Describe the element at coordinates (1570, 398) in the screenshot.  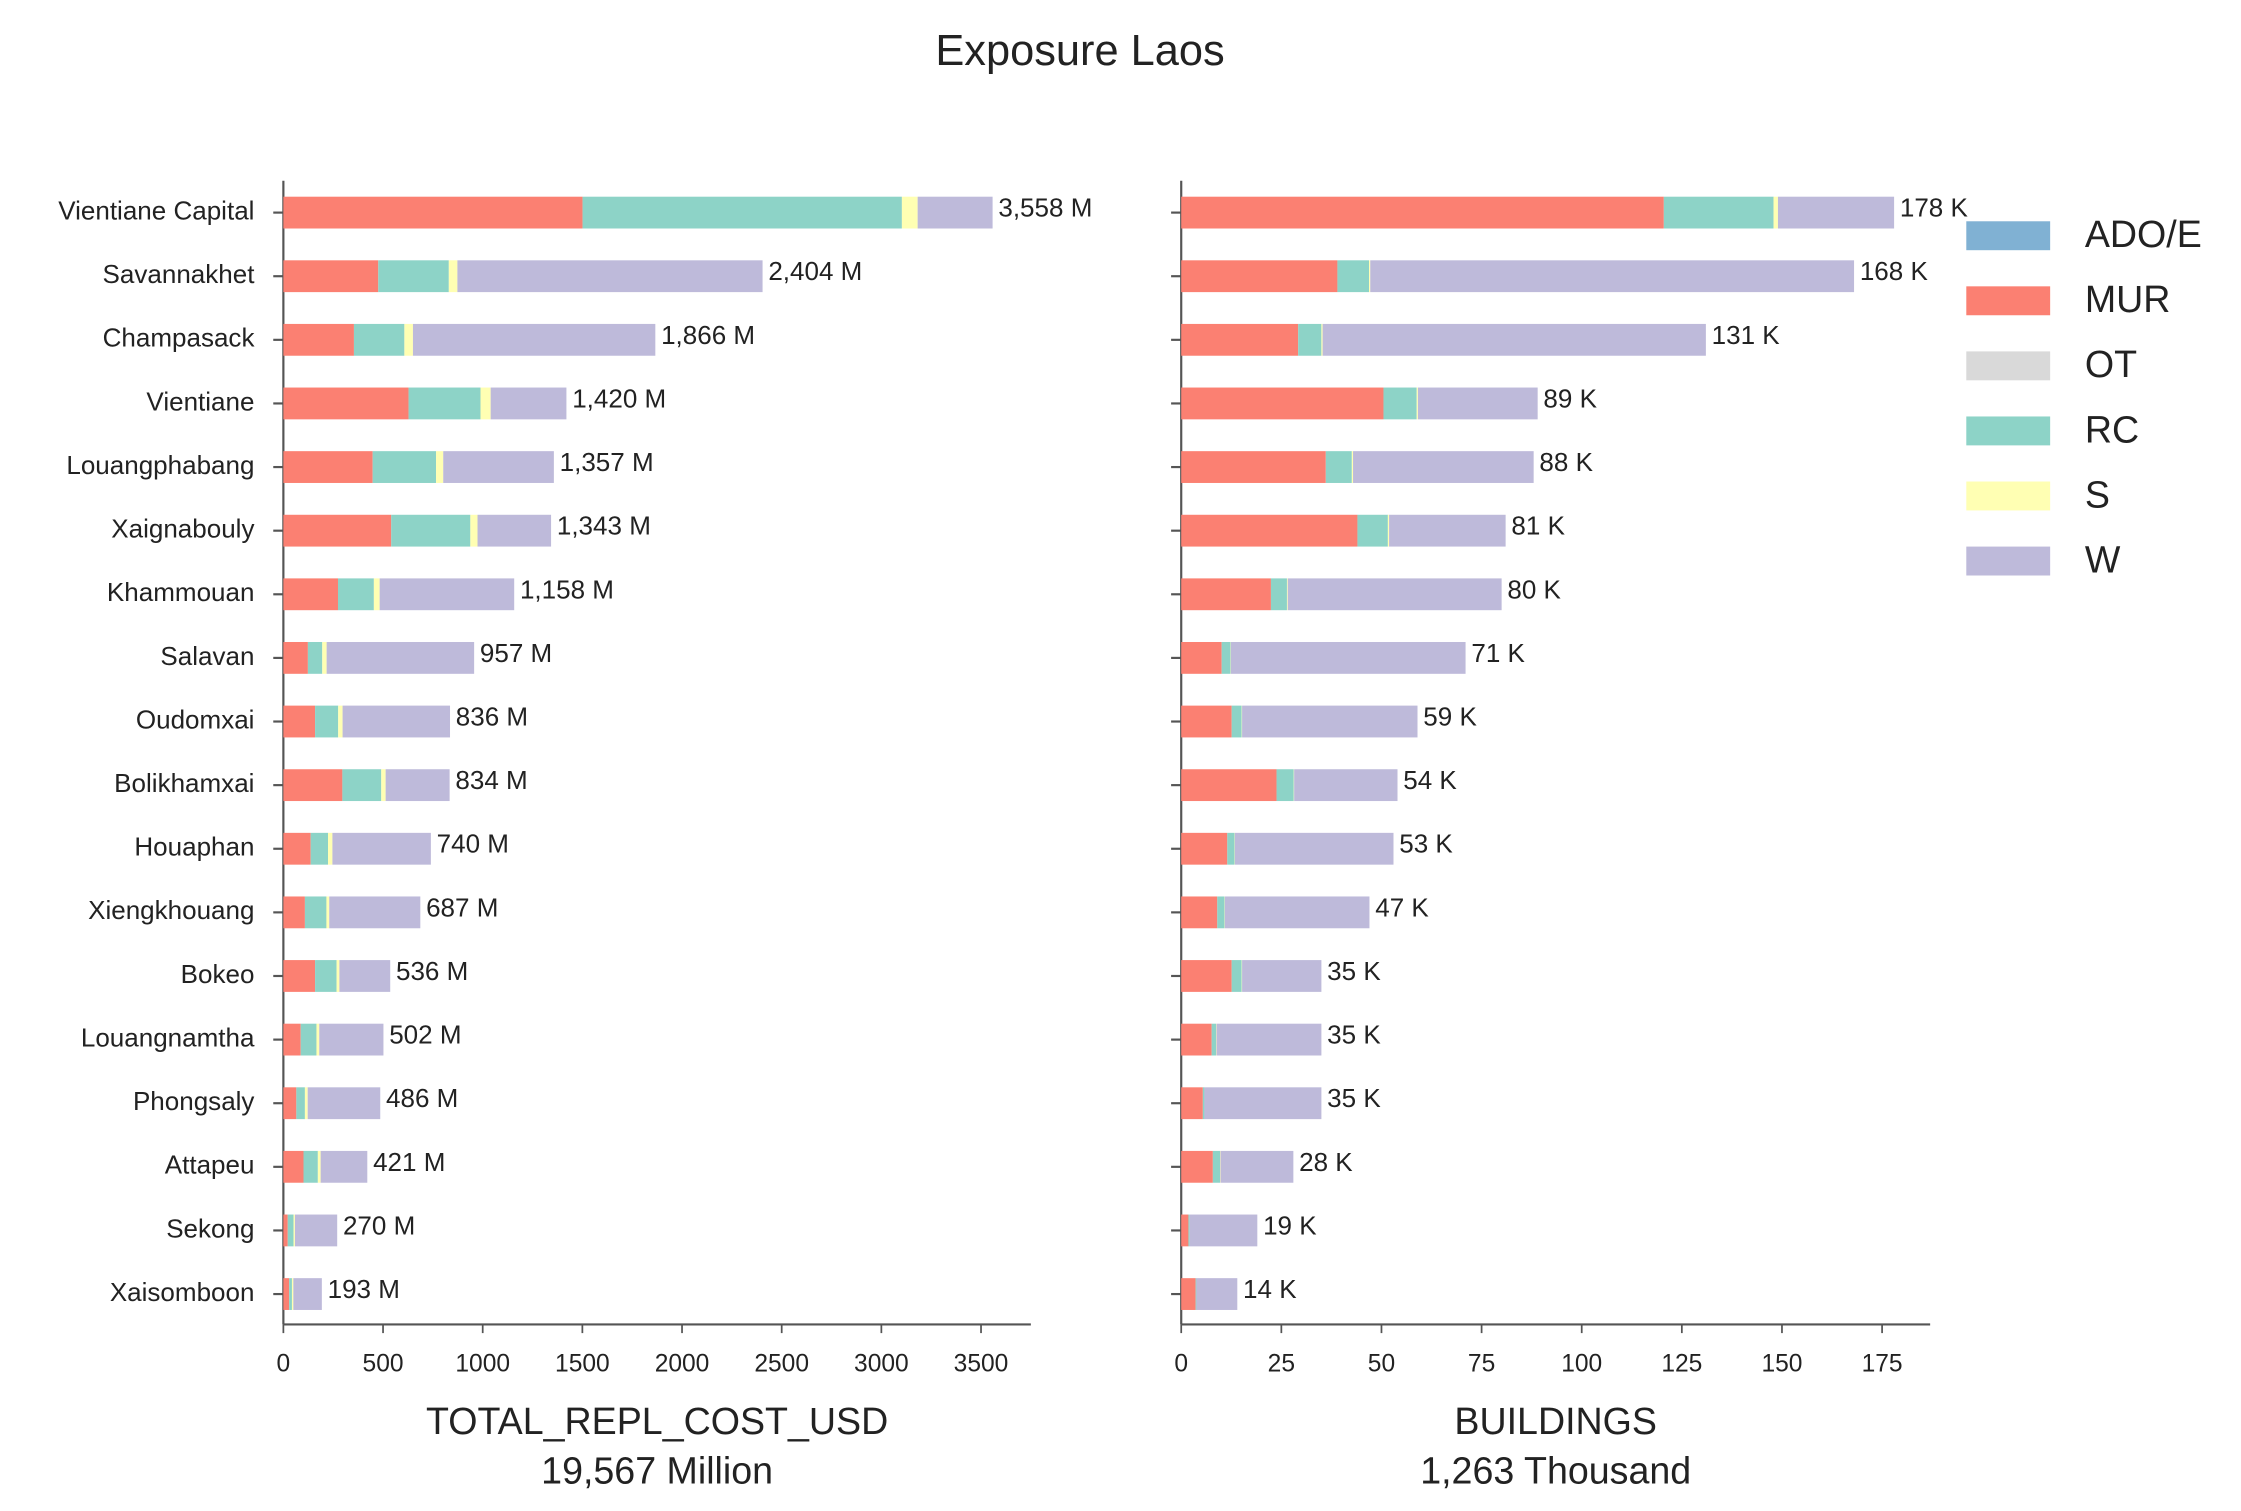
I see `total-label: 89 K` at that location.